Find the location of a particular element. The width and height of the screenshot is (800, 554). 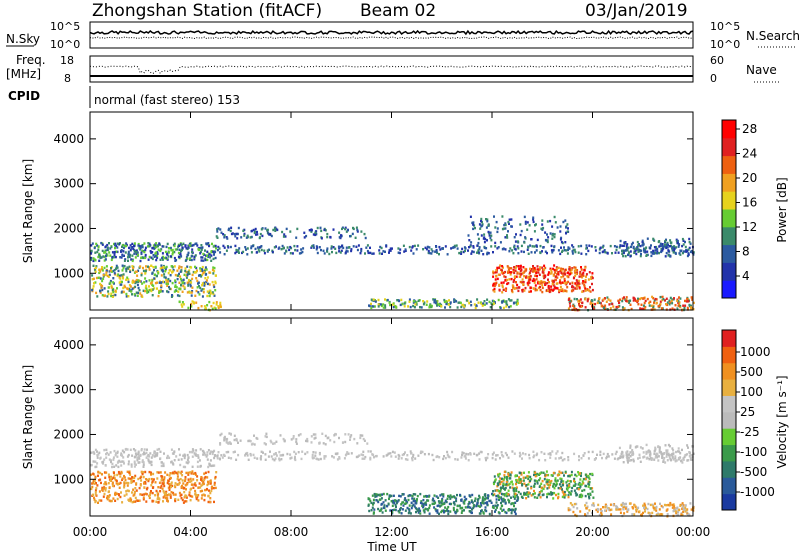

velocity-colorbar-tick-label: 1000 is located at coordinates (755, 352).